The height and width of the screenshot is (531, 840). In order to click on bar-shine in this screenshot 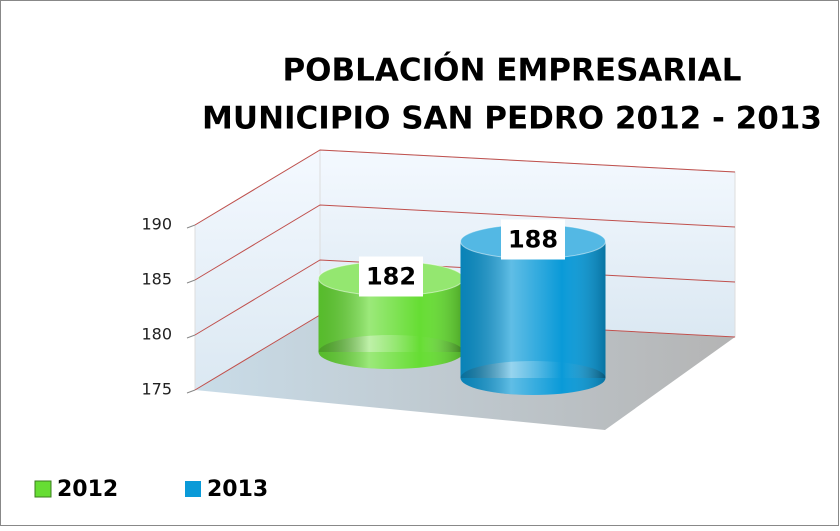, I will do `click(533, 309)`.